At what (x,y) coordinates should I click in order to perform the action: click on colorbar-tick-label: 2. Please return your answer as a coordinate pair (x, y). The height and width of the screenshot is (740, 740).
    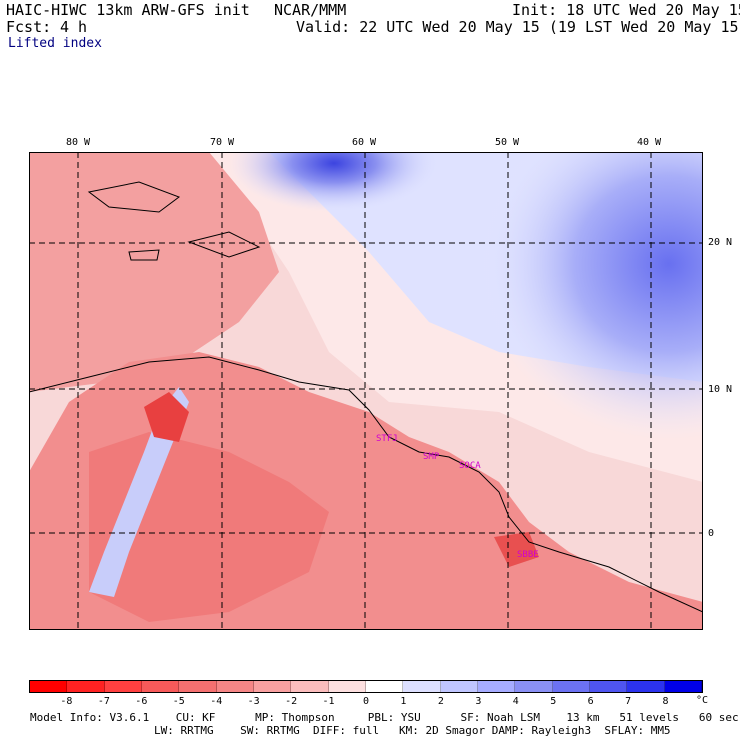
    Looking at the image, I should click on (440, 701).